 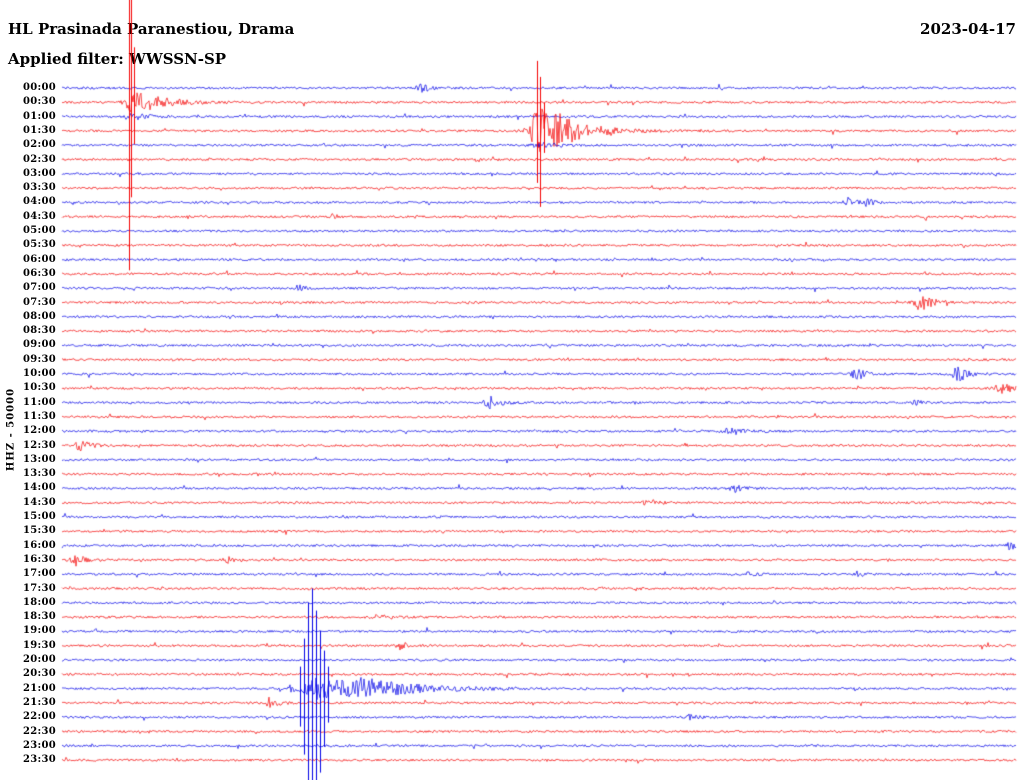 What do you see at coordinates (39, 216) in the screenshot?
I see `time-label: 04:30` at bounding box center [39, 216].